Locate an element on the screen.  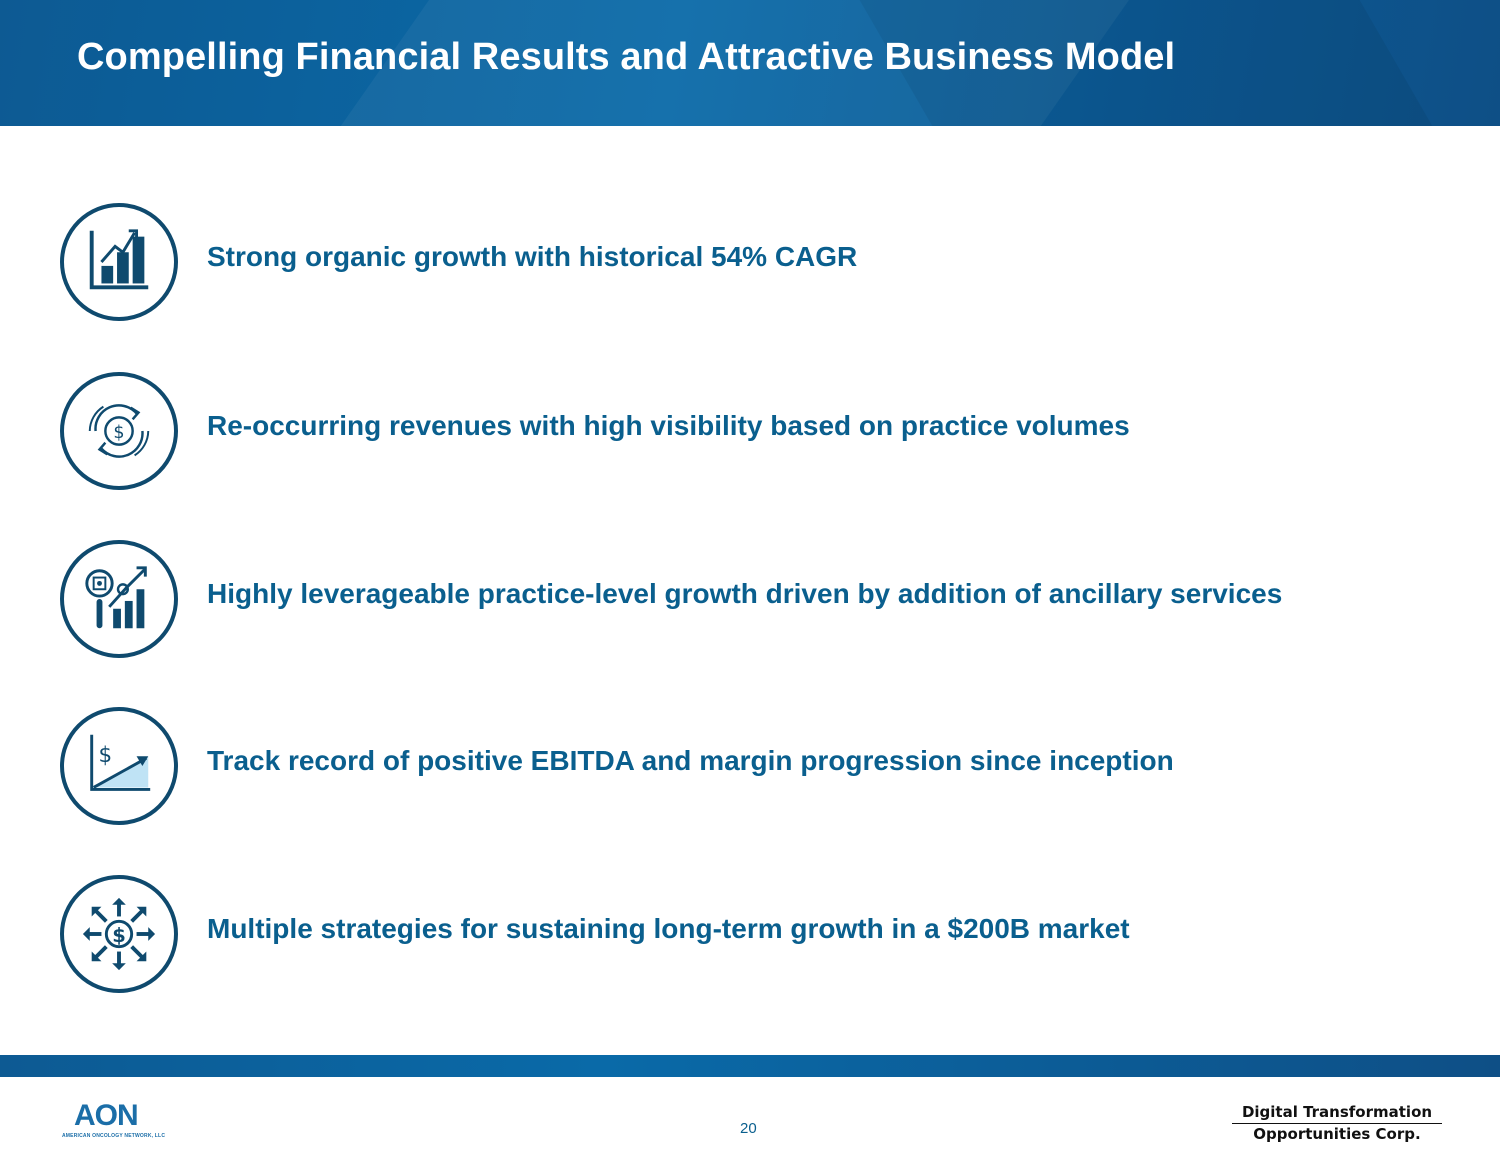
multiple-strategies-icon: $ is located at coordinates (119, 934).